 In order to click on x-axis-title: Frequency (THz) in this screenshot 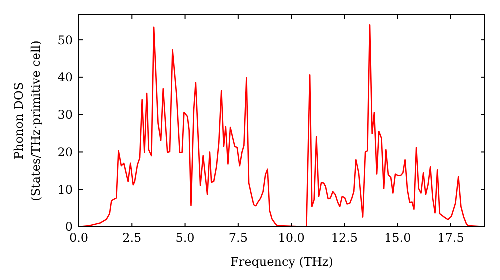, I will do `click(282, 262)`.